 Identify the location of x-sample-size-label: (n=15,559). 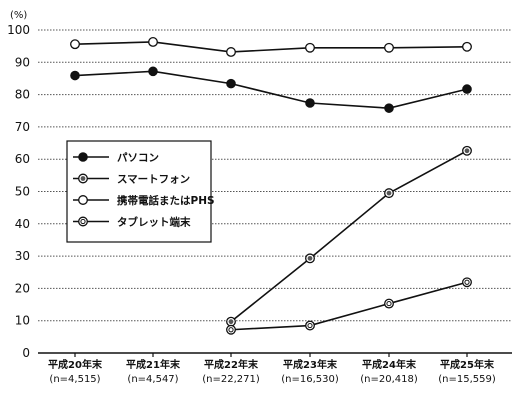
(467, 379).